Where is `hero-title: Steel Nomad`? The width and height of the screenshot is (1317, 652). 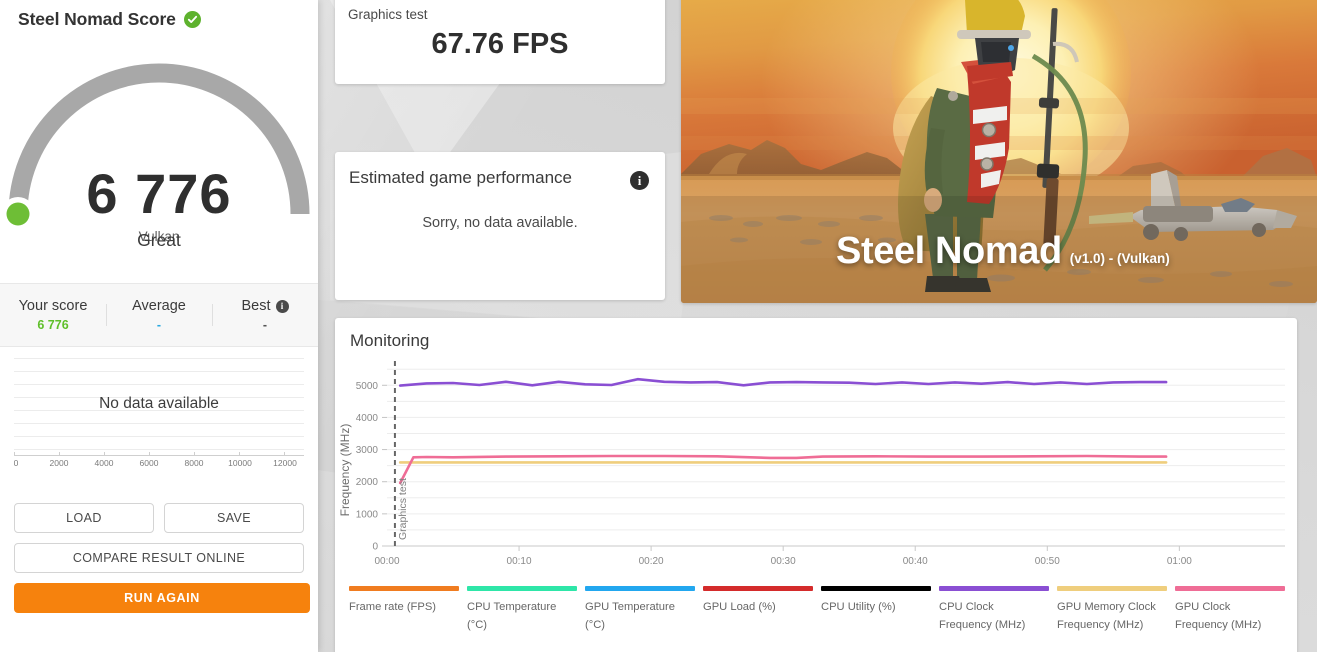
hero-title: Steel Nomad is located at coordinates (949, 251).